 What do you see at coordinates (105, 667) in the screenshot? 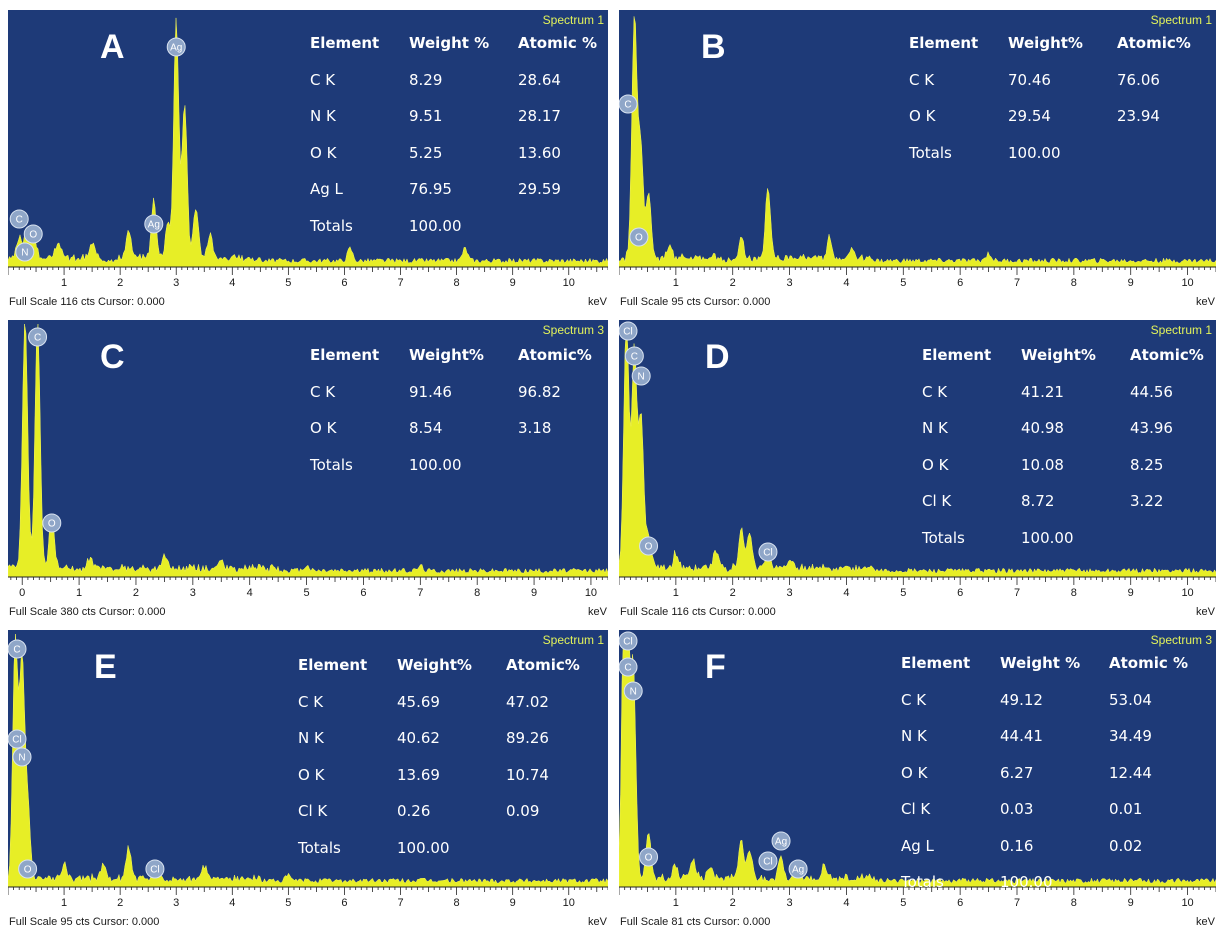
I see `panel-letter: E` at bounding box center [105, 667].